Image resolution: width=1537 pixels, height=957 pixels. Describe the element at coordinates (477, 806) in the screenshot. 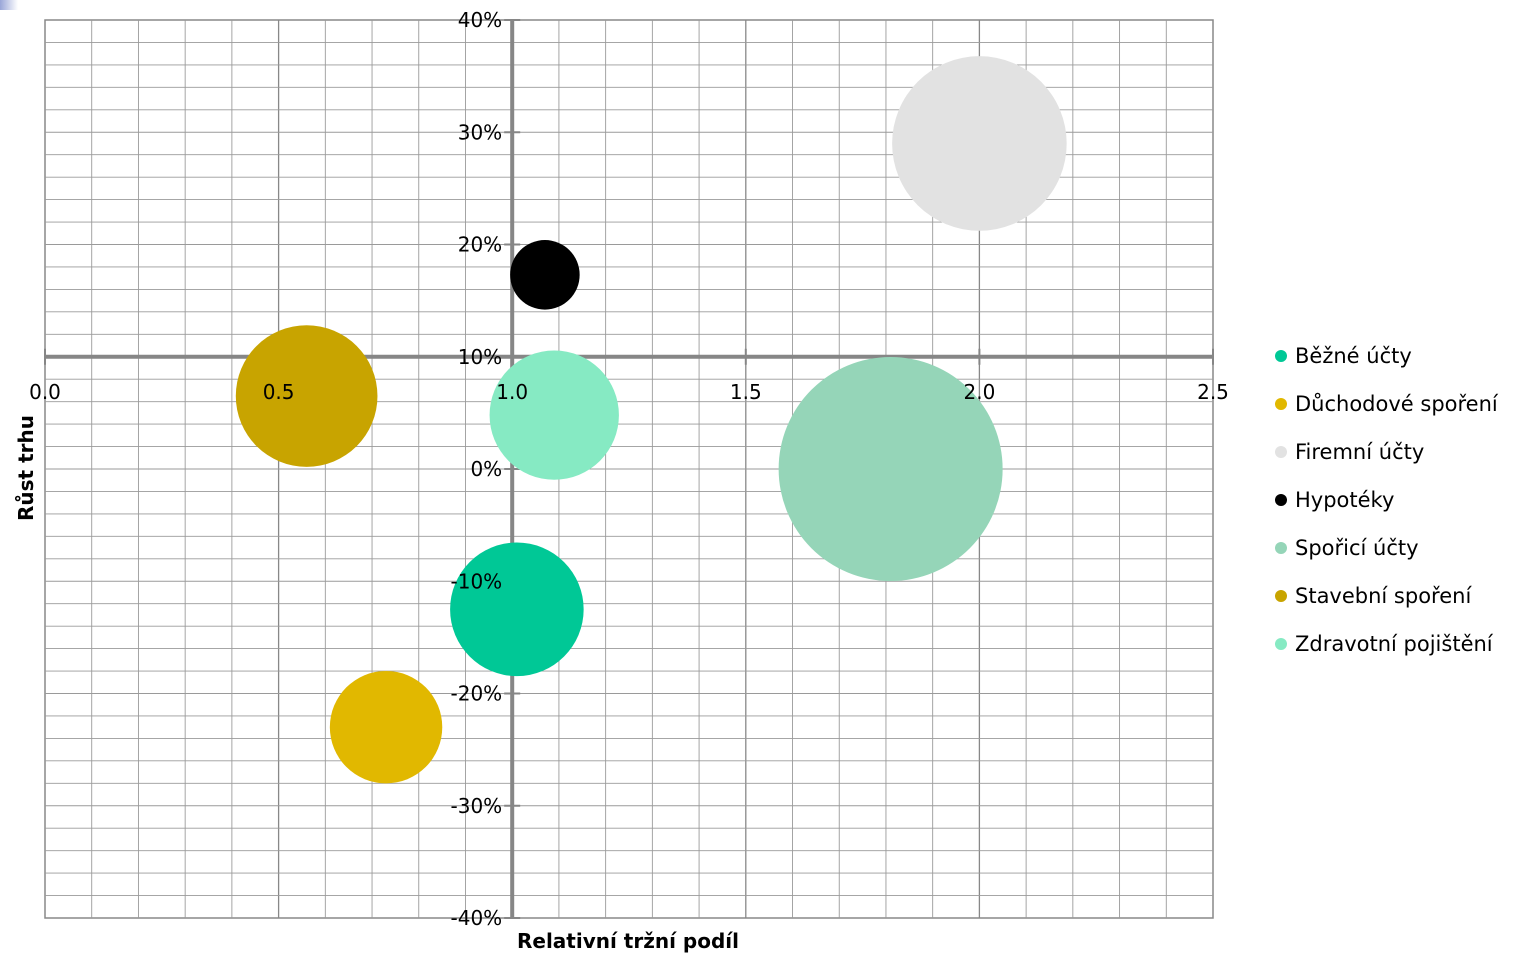

I see `y-tick-label: -30%` at that location.